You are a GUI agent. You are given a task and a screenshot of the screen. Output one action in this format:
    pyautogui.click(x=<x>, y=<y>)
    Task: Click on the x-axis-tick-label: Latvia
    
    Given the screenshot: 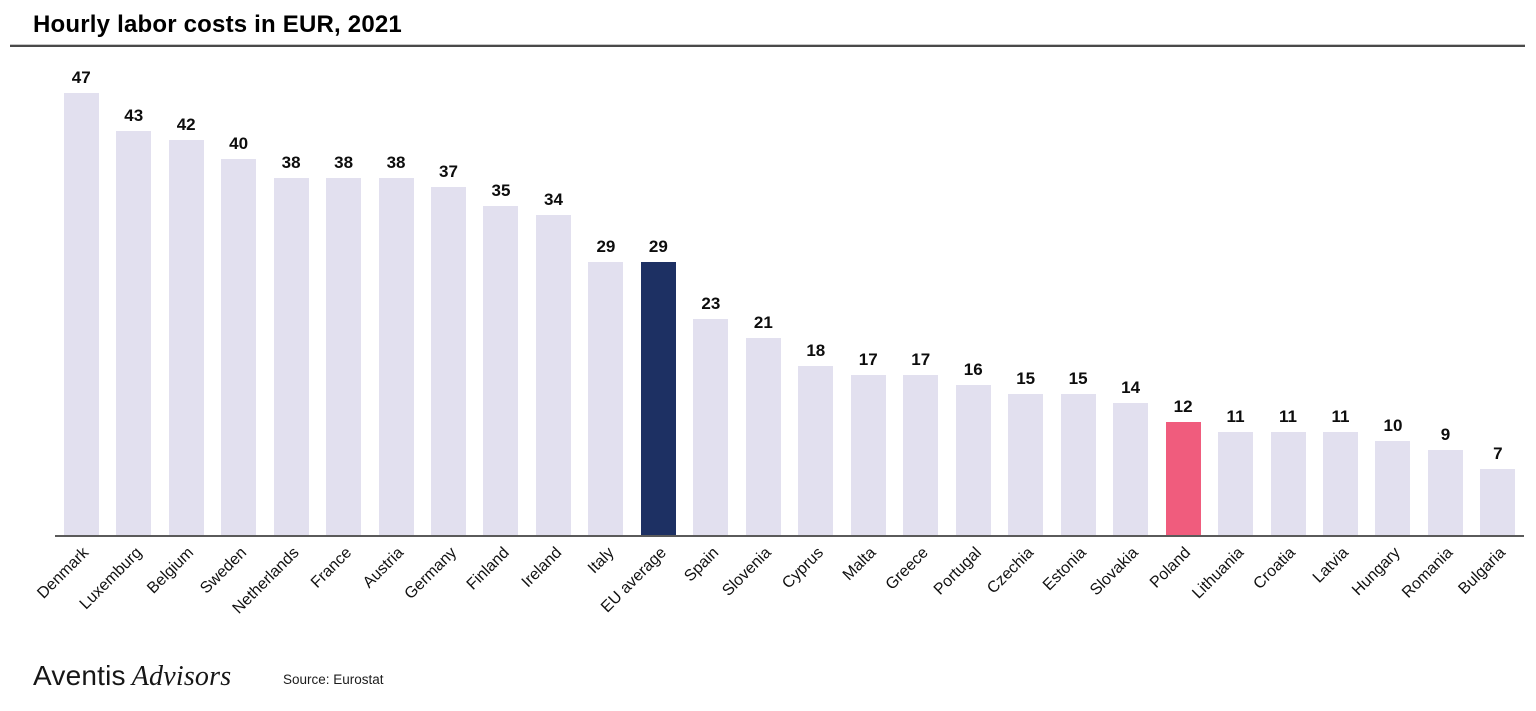 What is the action you would take?
    pyautogui.click(x=1330, y=565)
    